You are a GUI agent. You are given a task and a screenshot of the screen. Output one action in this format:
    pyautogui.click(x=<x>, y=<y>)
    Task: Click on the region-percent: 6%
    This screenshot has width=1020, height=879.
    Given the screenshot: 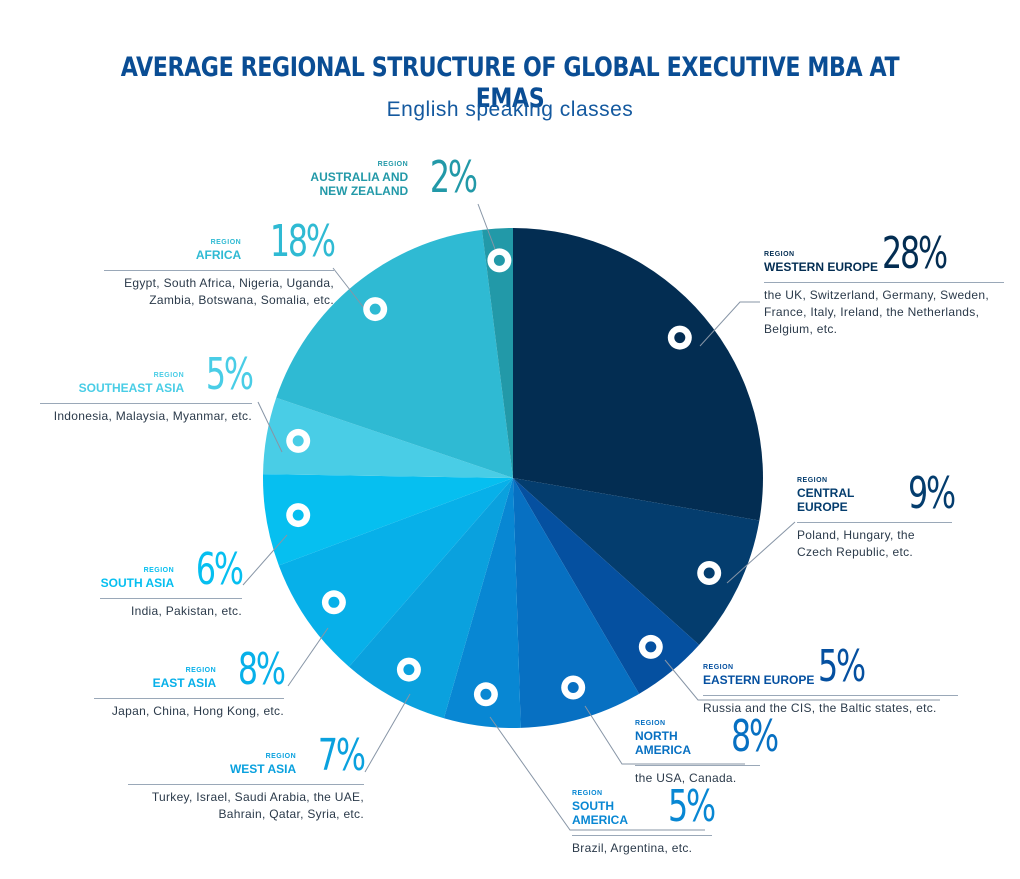 What is the action you would take?
    pyautogui.click(x=220, y=569)
    